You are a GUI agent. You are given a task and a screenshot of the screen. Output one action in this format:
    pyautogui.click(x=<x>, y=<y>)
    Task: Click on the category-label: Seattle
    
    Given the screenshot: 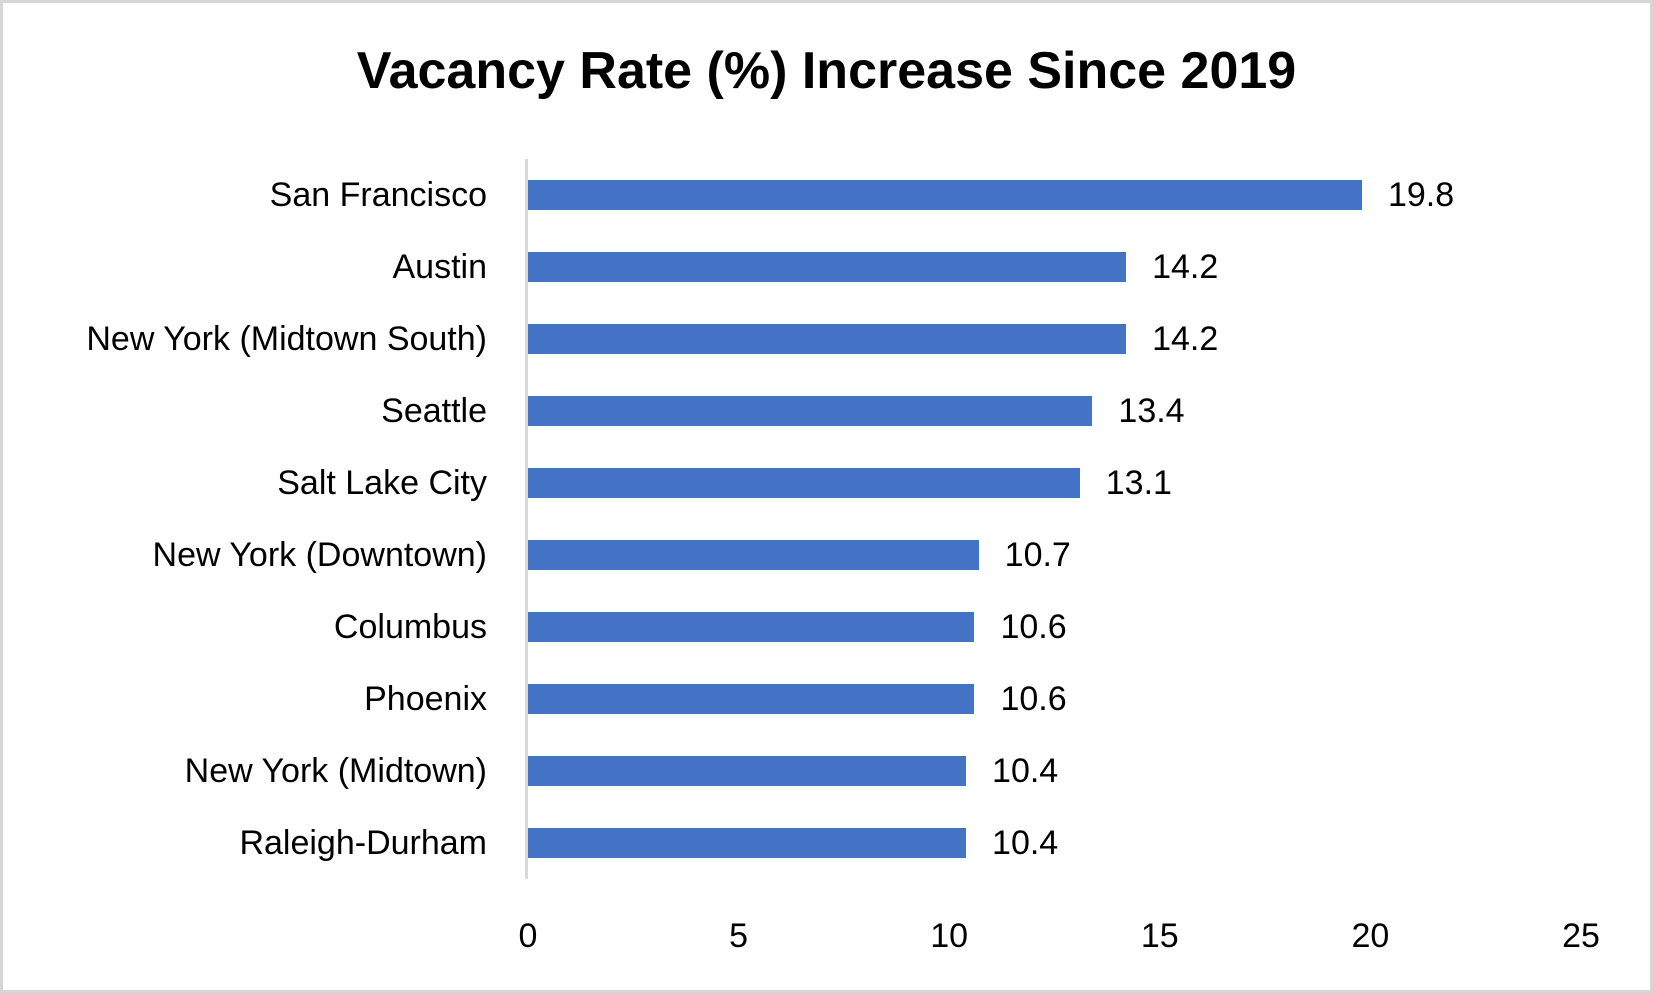 What is the action you would take?
    pyautogui.click(x=434, y=410)
    